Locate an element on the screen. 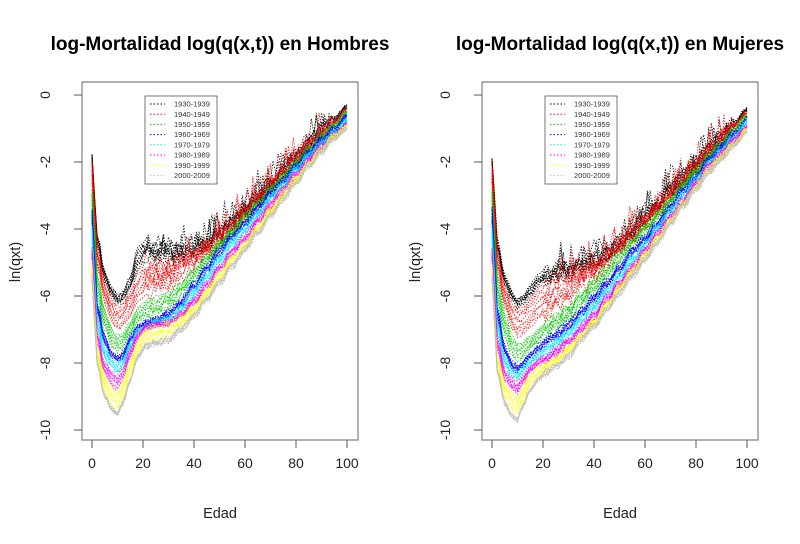 This screenshot has width=800, height=544. legend-label: 1960-1969 is located at coordinates (192, 134).